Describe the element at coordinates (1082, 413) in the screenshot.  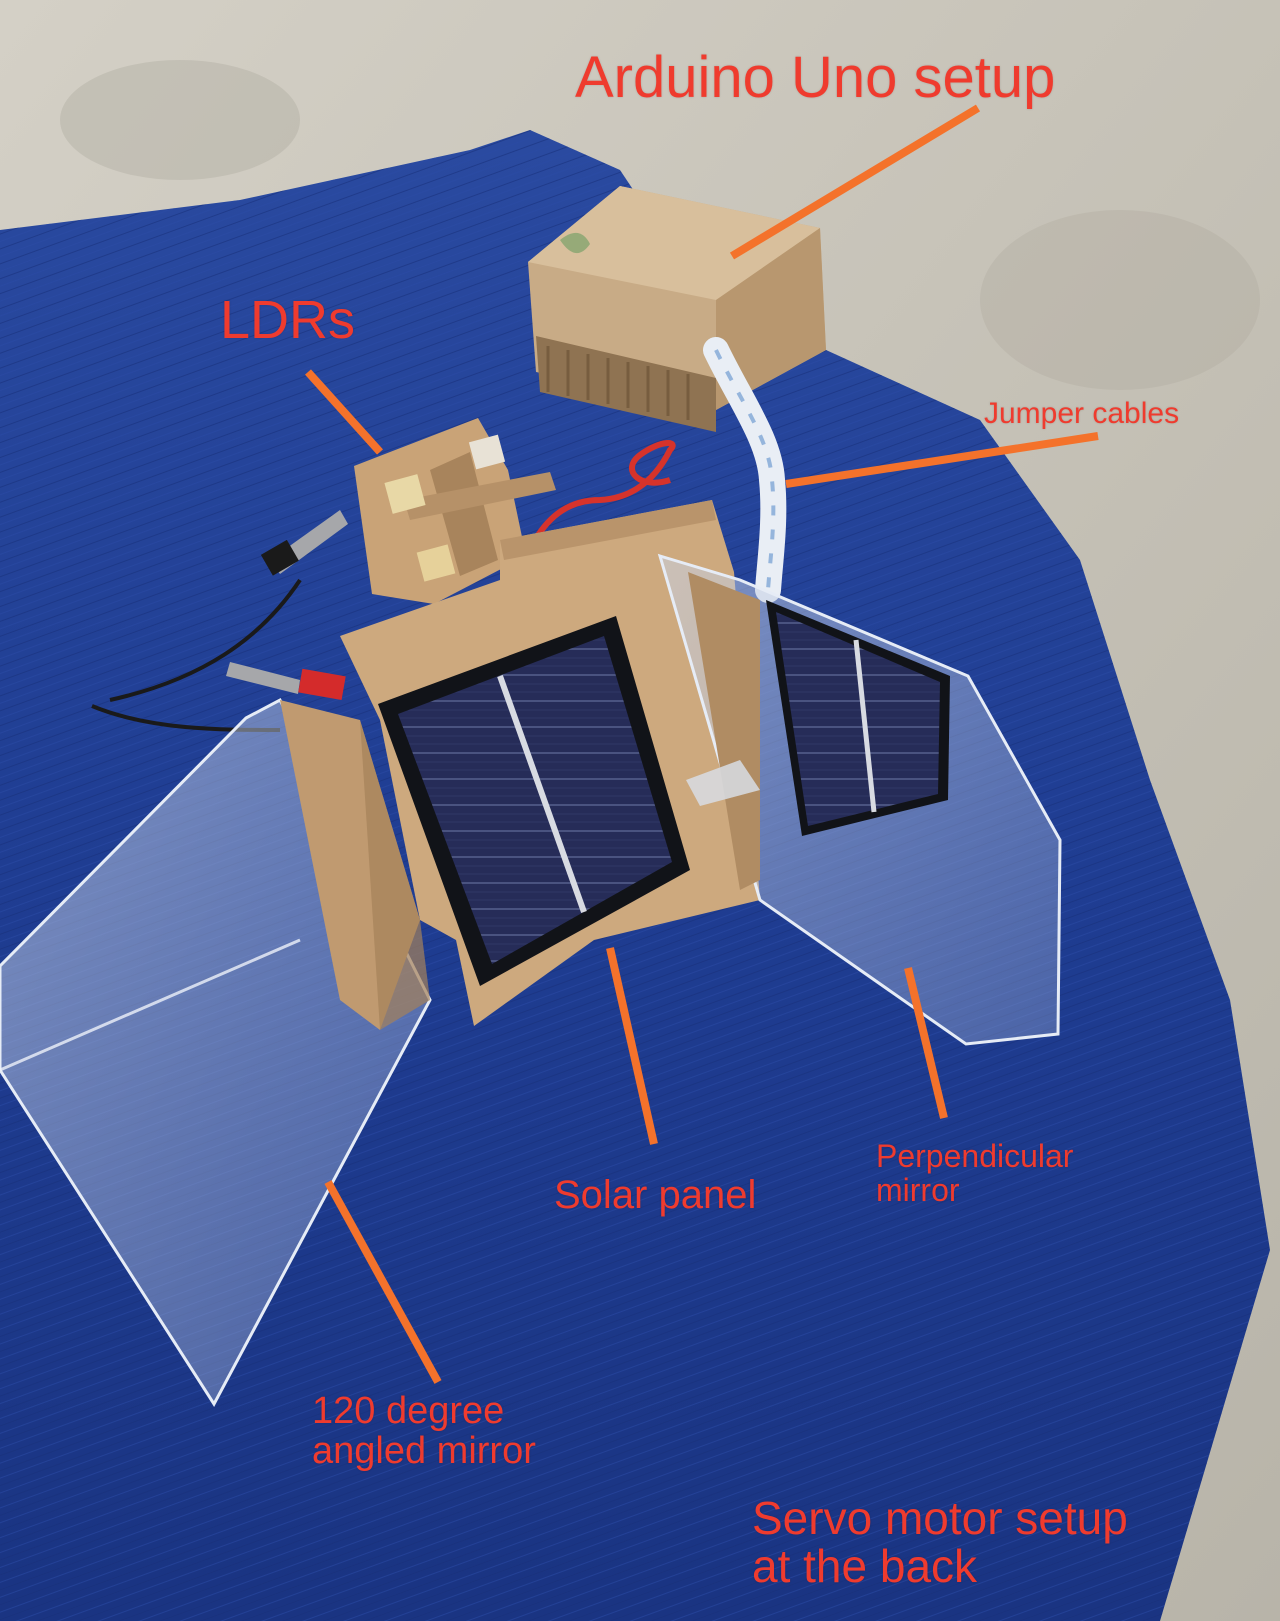
I see `label-jumper-cables: Jumper cables` at that location.